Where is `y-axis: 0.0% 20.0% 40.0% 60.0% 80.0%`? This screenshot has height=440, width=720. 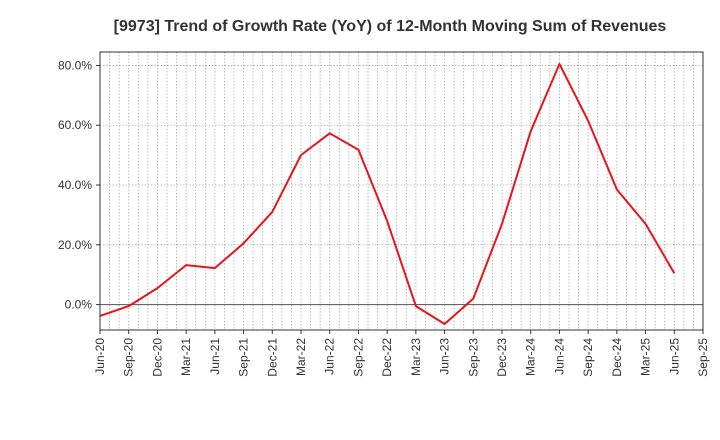 y-axis: 0.0% 20.0% 40.0% 60.0% 80.0% is located at coordinates (79, 185).